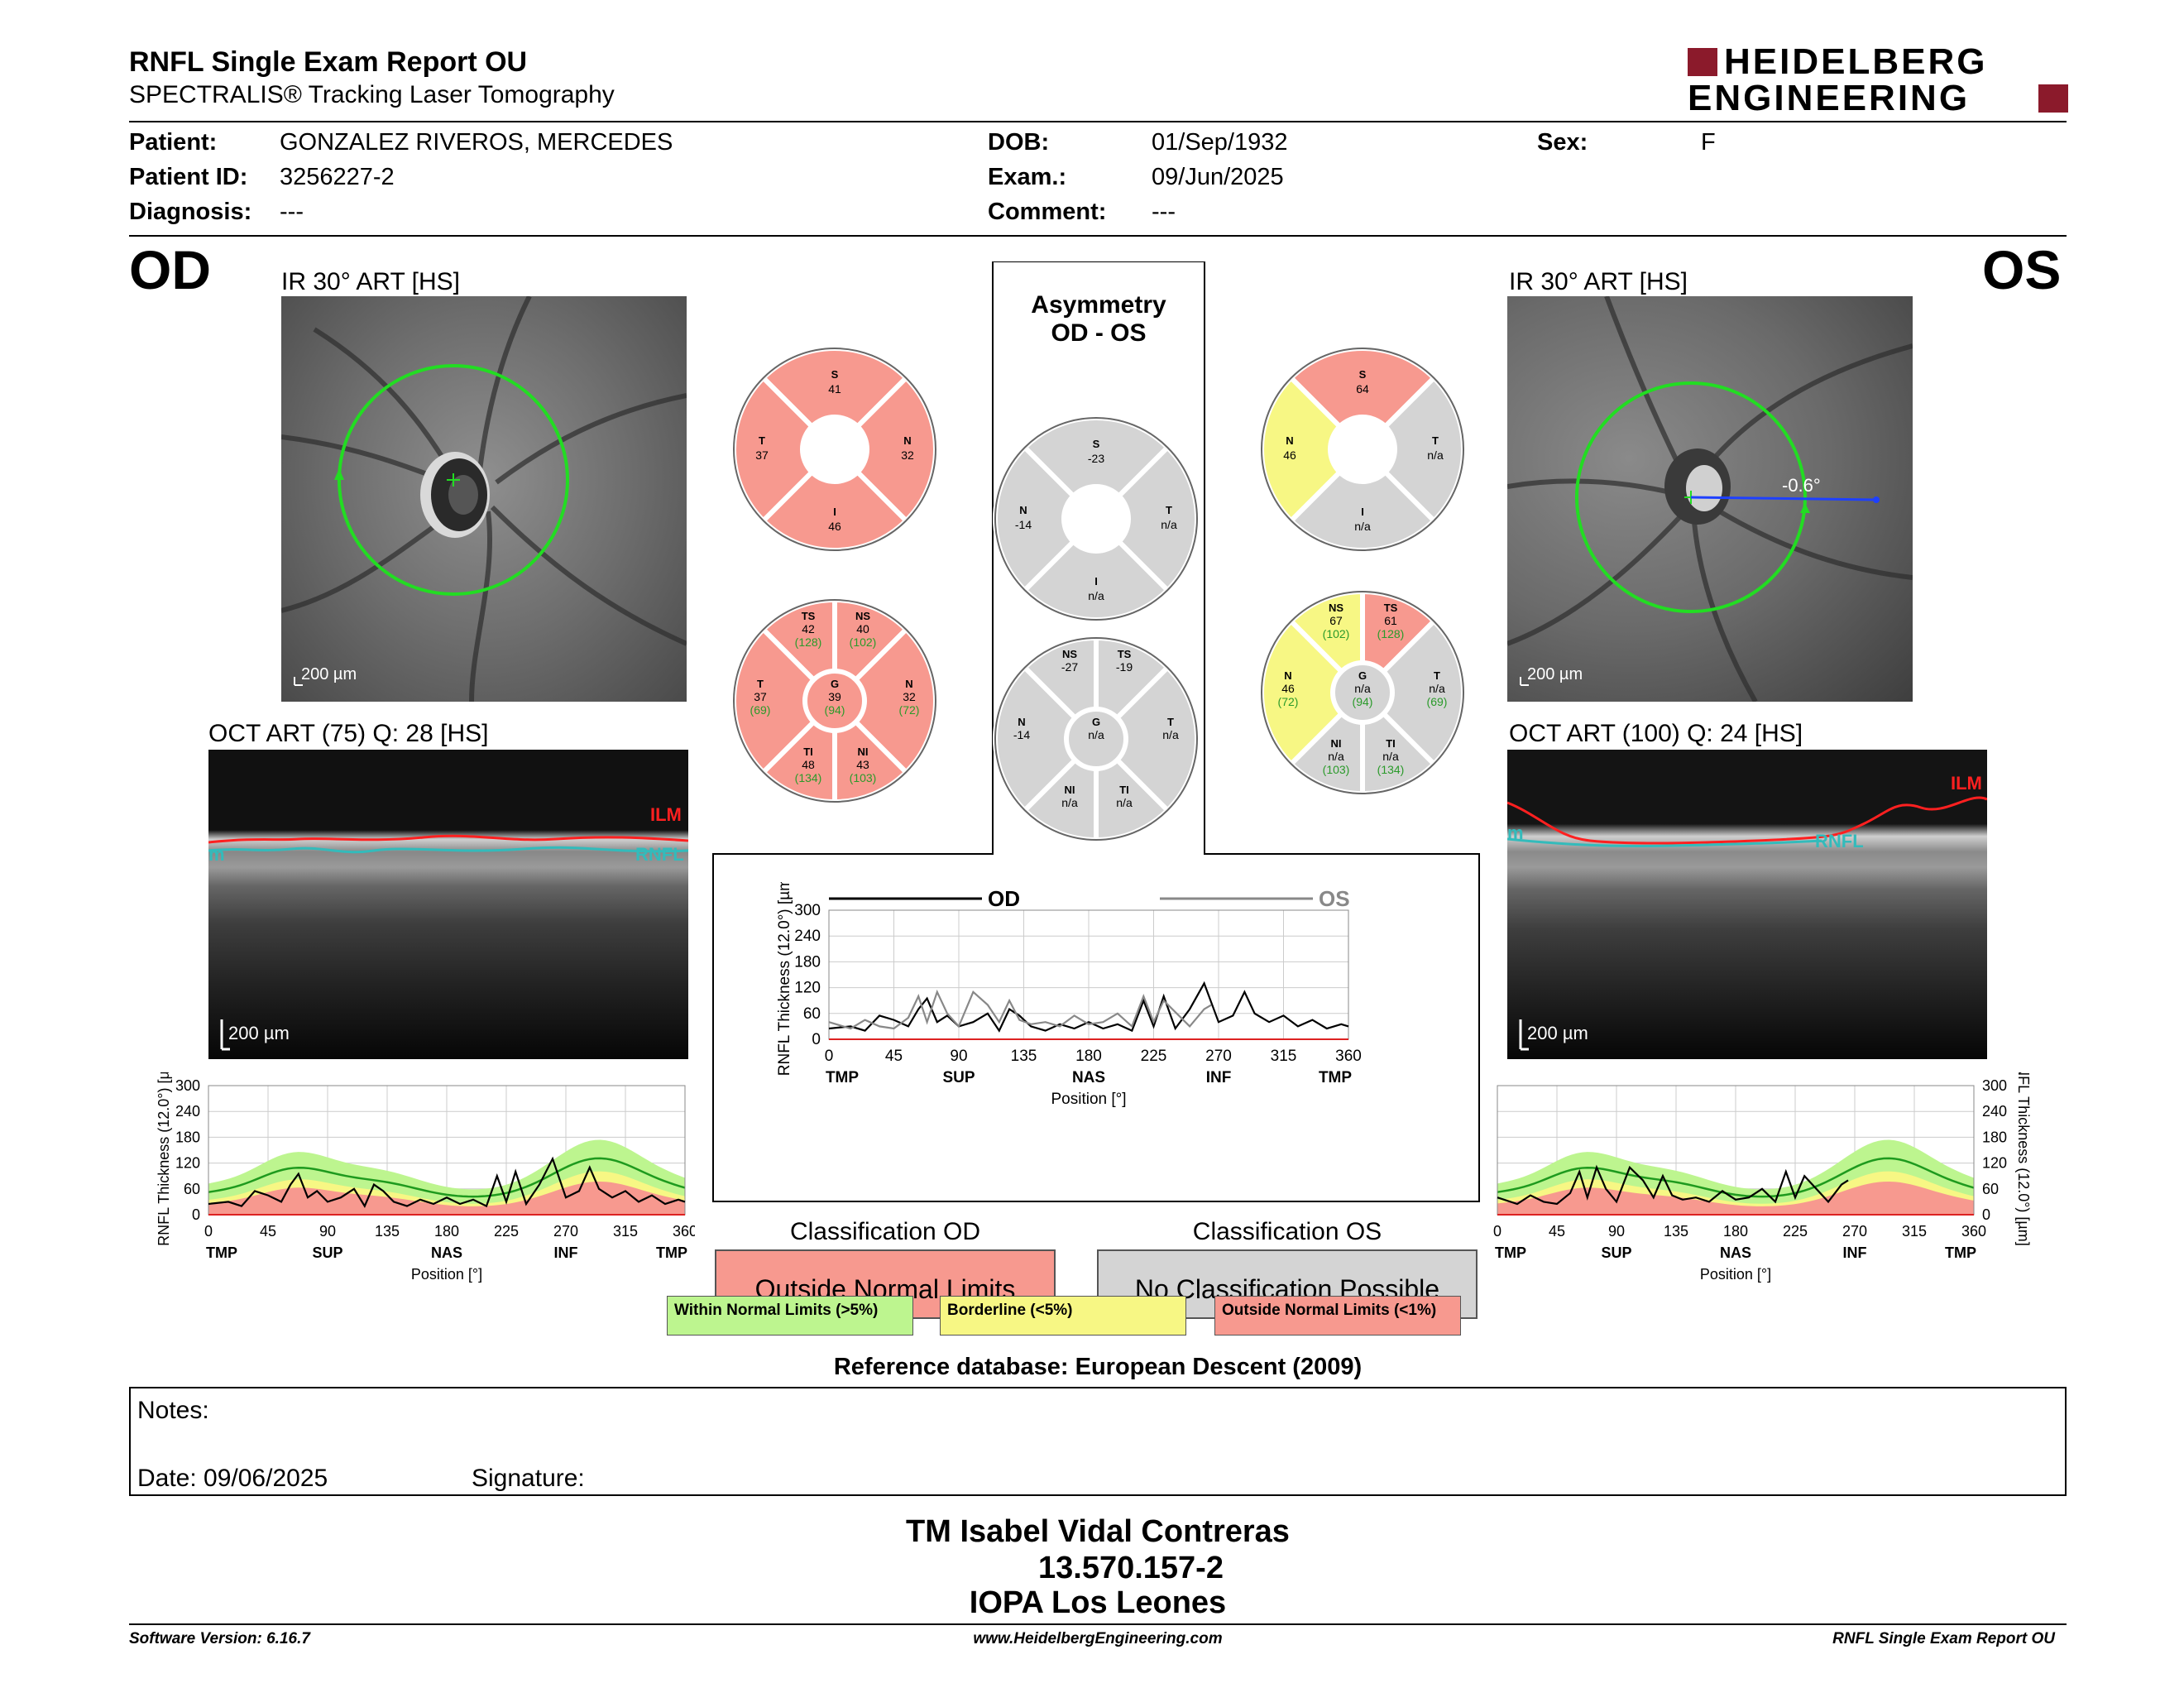 This screenshot has height=1688, width=2184. What do you see at coordinates (907, 455) in the screenshot?
I see `pie-value-n: 32` at bounding box center [907, 455].